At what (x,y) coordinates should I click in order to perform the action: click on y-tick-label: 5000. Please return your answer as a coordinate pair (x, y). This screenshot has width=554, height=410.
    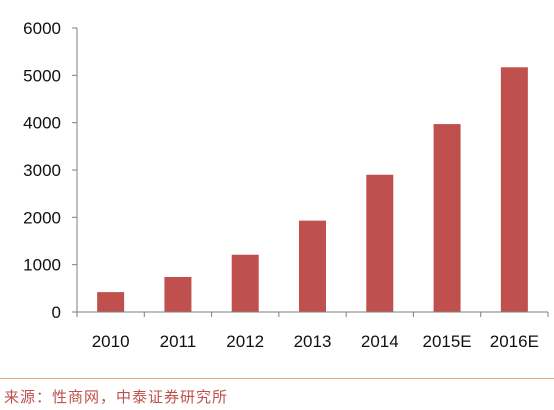
    Looking at the image, I should click on (42, 75).